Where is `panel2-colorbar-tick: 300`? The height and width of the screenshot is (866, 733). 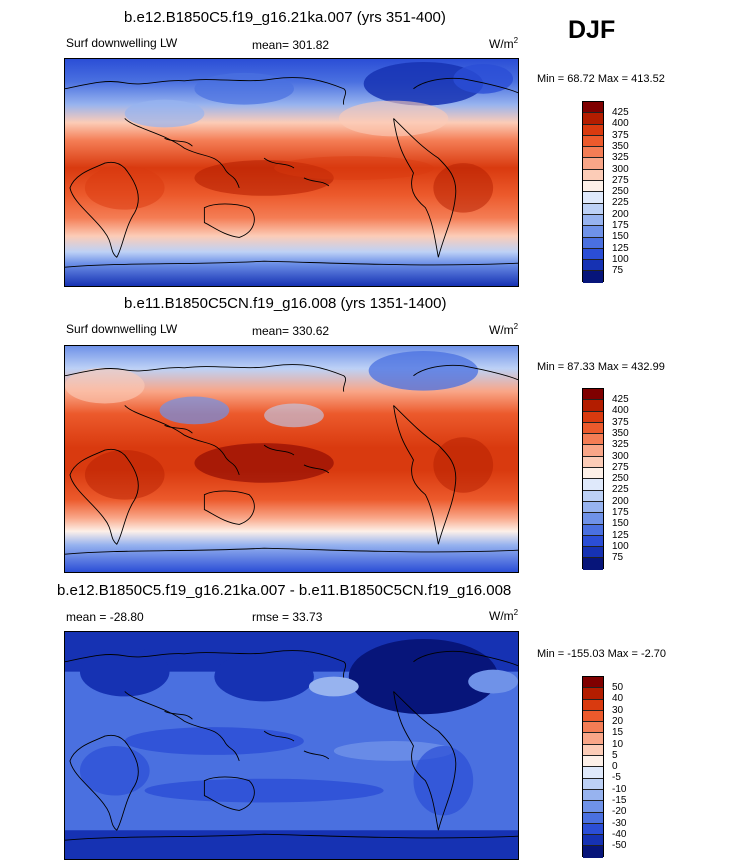
panel2-colorbar-tick: 300 is located at coordinates (620, 456).